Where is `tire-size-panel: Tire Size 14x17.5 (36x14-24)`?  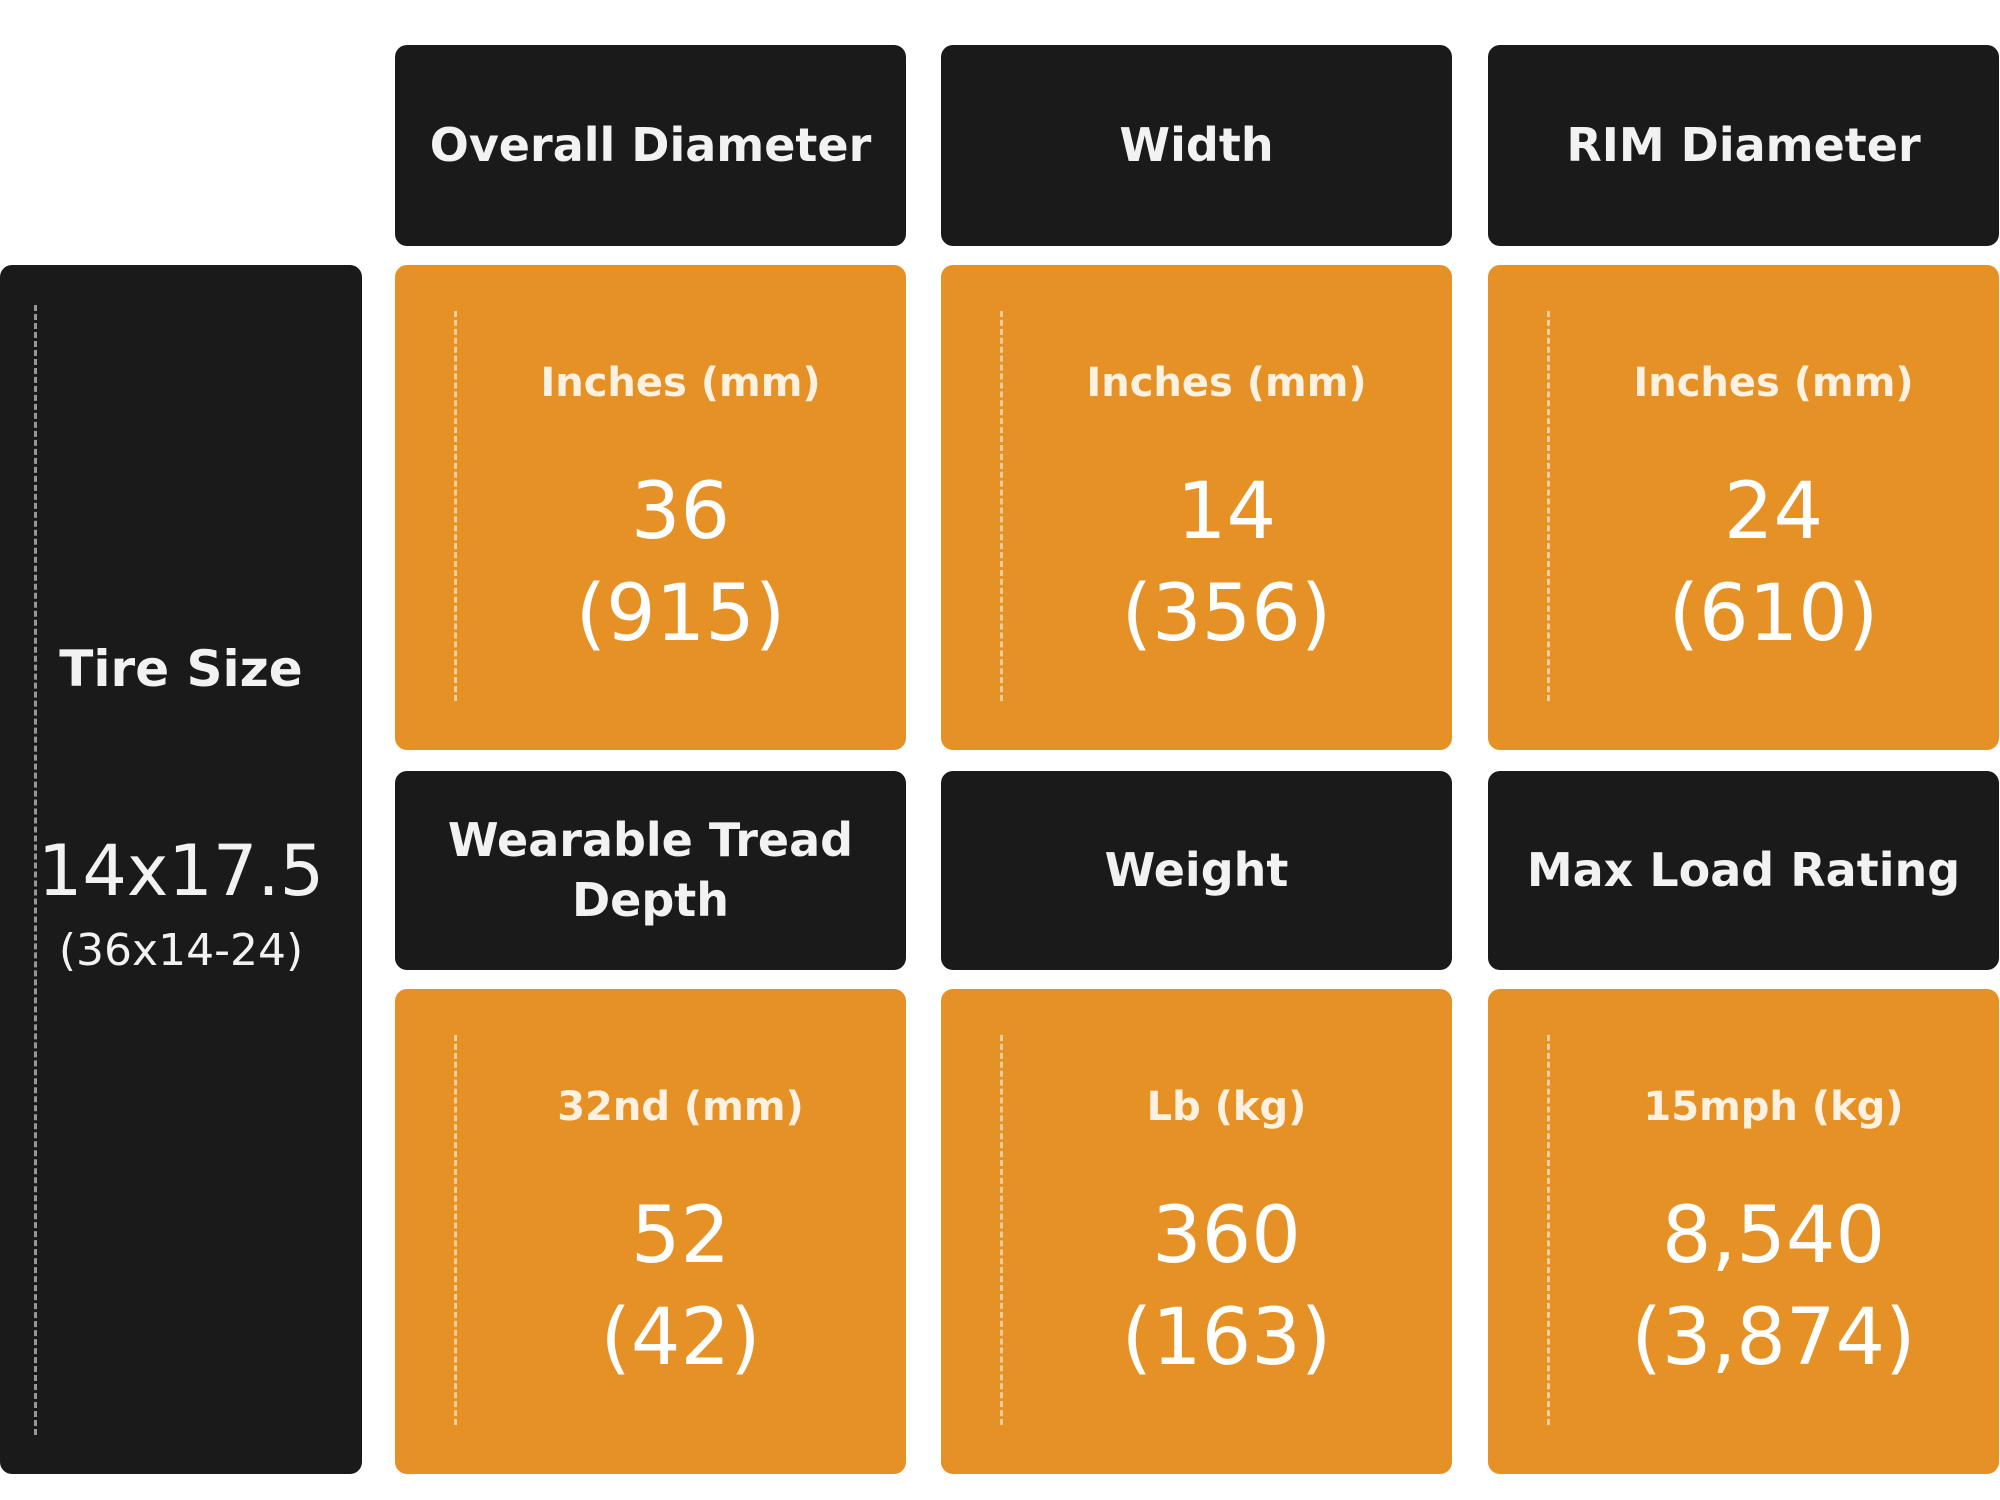
tire-size-panel: Tire Size 14x17.5 (36x14-24) is located at coordinates (181, 869).